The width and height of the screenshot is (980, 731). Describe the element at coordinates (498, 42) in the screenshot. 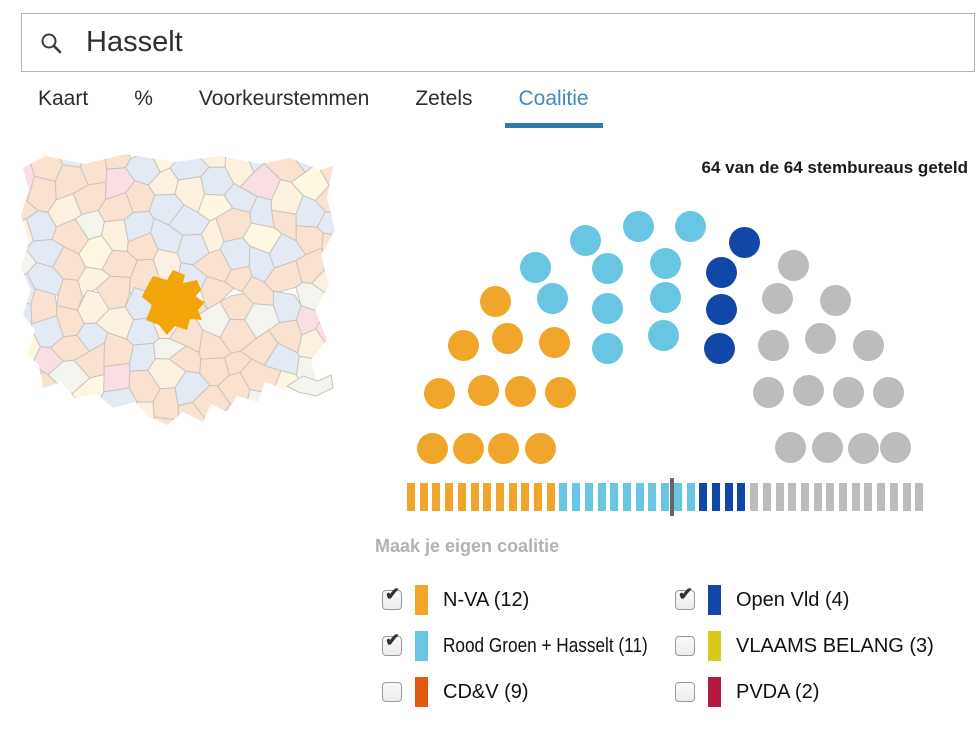

I see `search-input: Hasselt` at that location.